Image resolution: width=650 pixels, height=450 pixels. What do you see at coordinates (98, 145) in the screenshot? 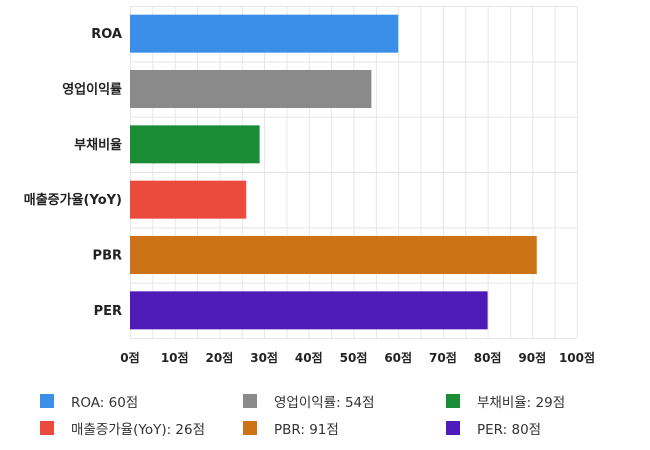
I see `category-label: 부채비율` at bounding box center [98, 145].